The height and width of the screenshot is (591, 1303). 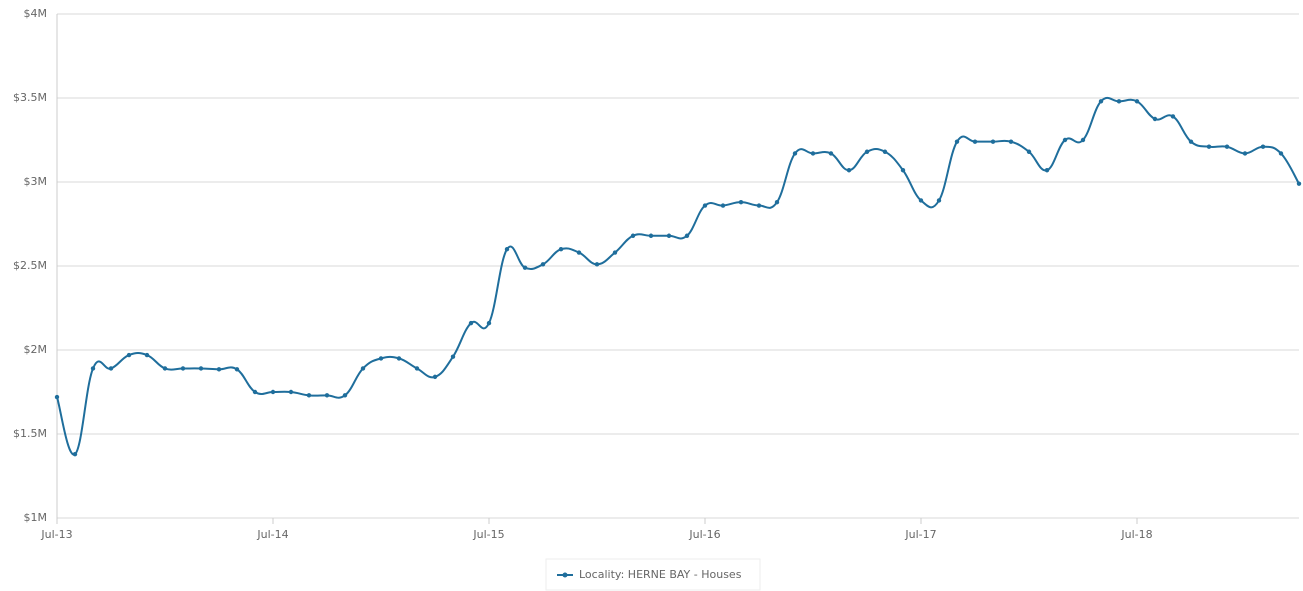 What do you see at coordinates (30, 265) in the screenshot?
I see `y-tick-label: $2.5M` at bounding box center [30, 265].